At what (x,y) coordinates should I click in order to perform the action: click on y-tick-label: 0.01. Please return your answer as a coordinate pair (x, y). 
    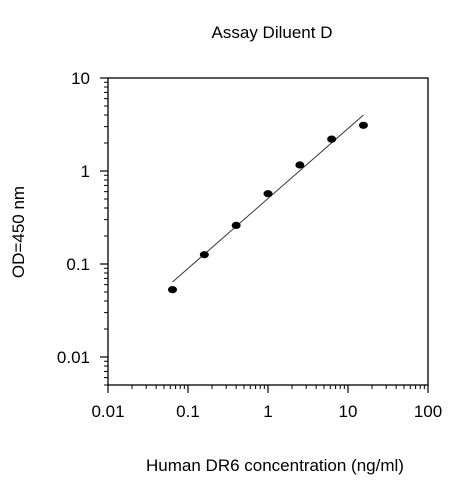
    Looking at the image, I should click on (73, 357).